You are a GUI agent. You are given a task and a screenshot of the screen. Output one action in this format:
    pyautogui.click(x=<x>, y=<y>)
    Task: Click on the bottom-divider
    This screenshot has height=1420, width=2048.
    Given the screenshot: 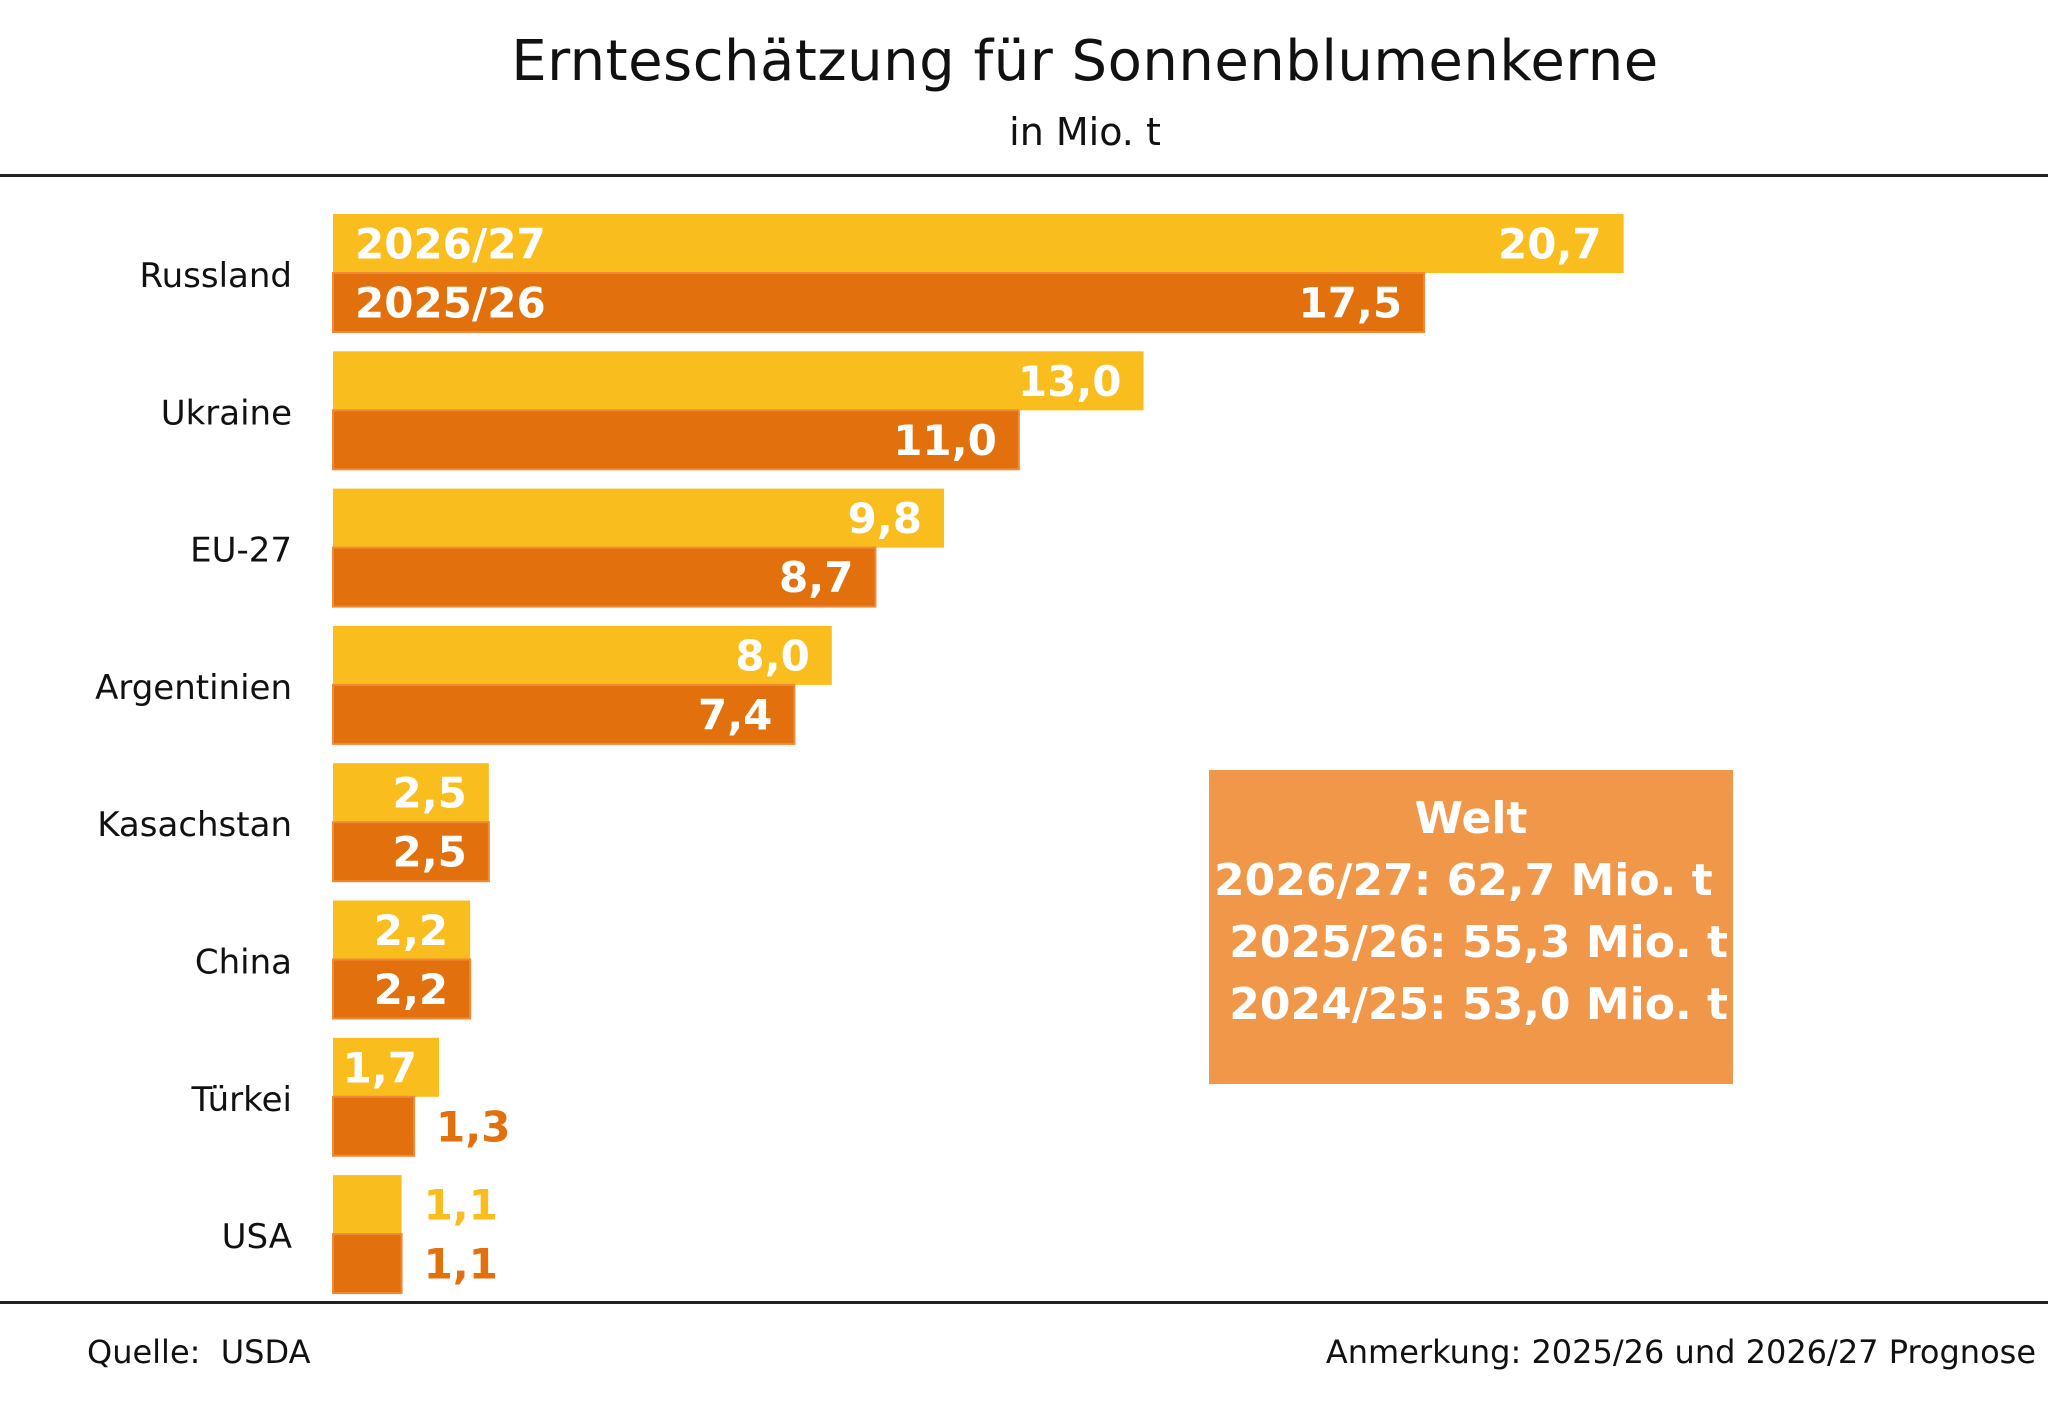 What is the action you would take?
    pyautogui.click(x=1024, y=1302)
    